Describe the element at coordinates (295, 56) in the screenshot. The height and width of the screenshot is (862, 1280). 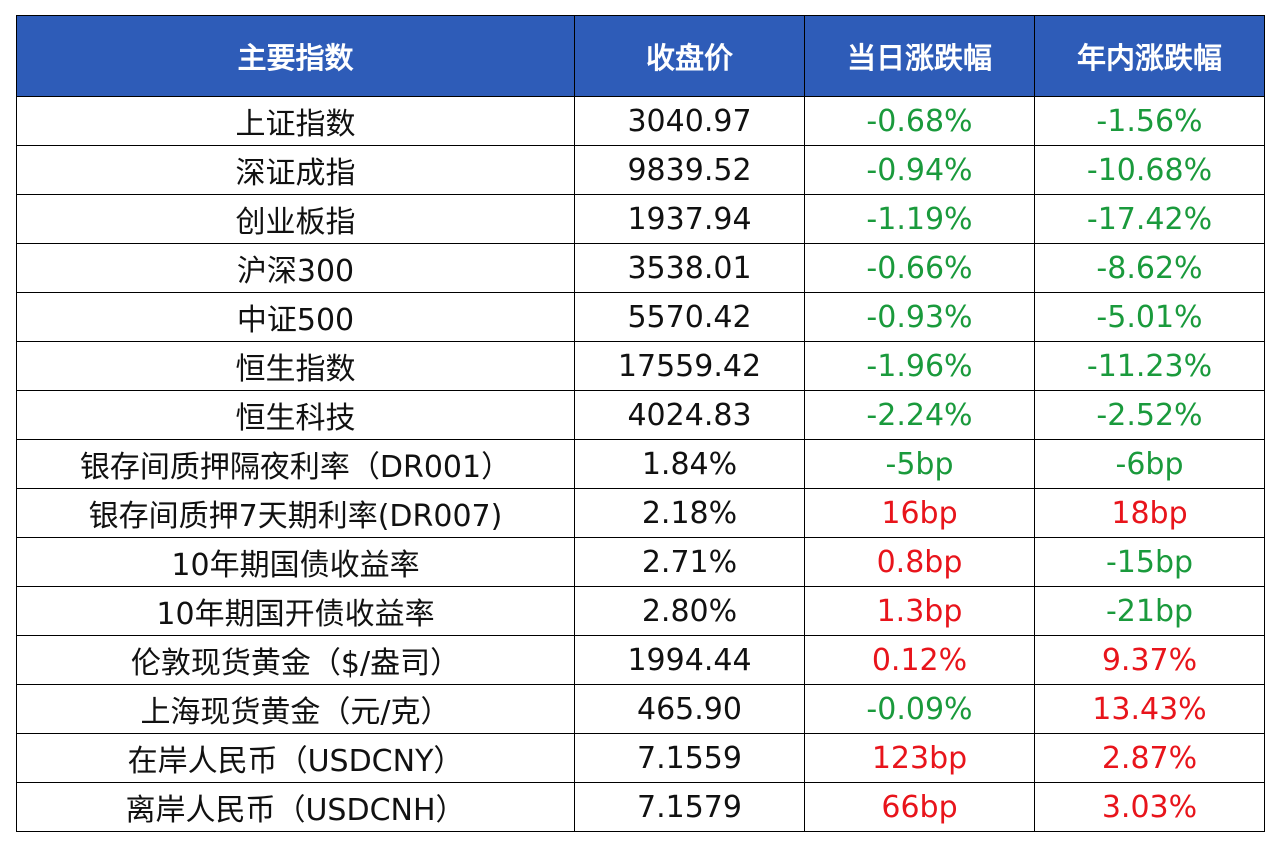
I see `header-index-name: 主要指数` at that location.